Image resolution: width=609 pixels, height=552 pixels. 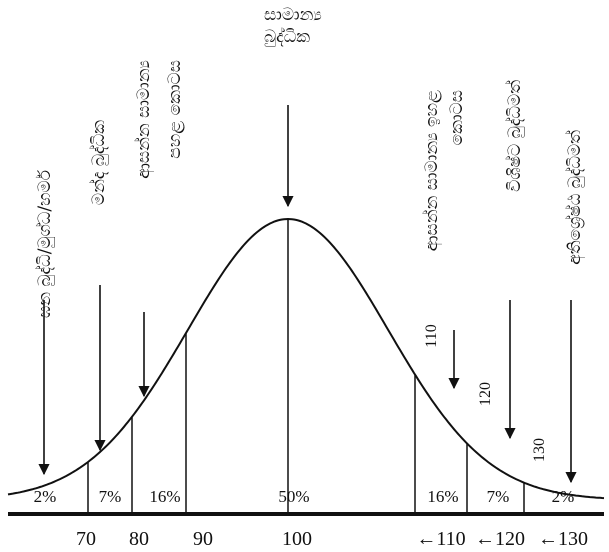 What do you see at coordinates (293, 15) in the screenshot?
I see `category-label-3-line-0: සාමාන්‍ය` at bounding box center [293, 15].